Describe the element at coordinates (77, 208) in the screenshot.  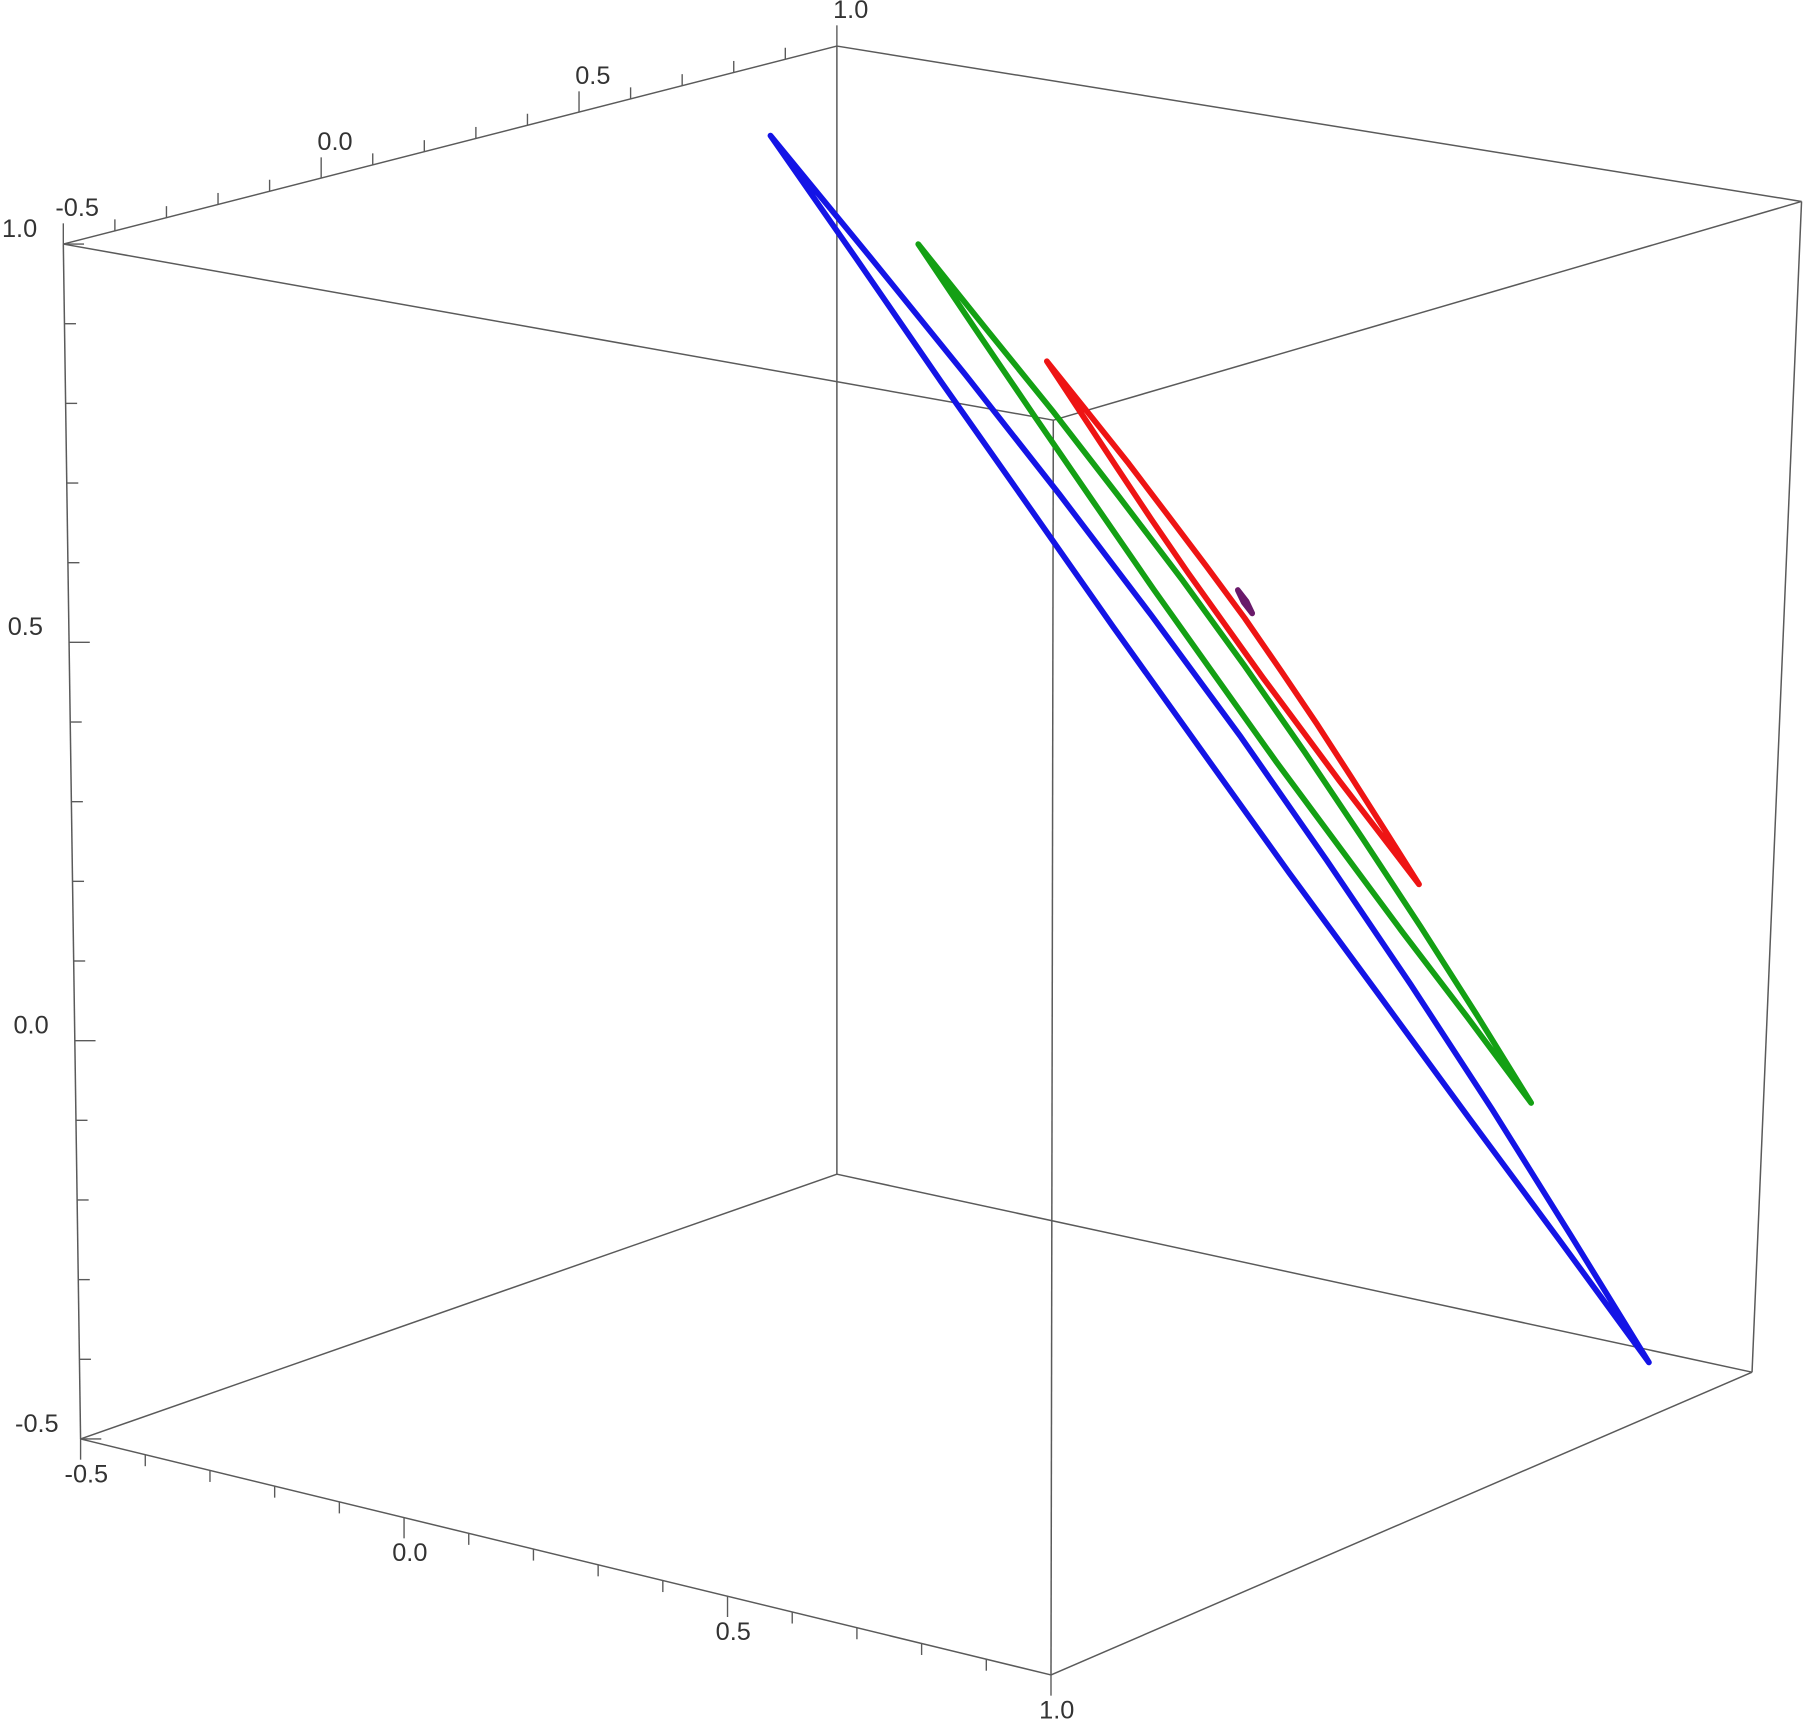
I see `y-tick-label: -0.5` at that location.